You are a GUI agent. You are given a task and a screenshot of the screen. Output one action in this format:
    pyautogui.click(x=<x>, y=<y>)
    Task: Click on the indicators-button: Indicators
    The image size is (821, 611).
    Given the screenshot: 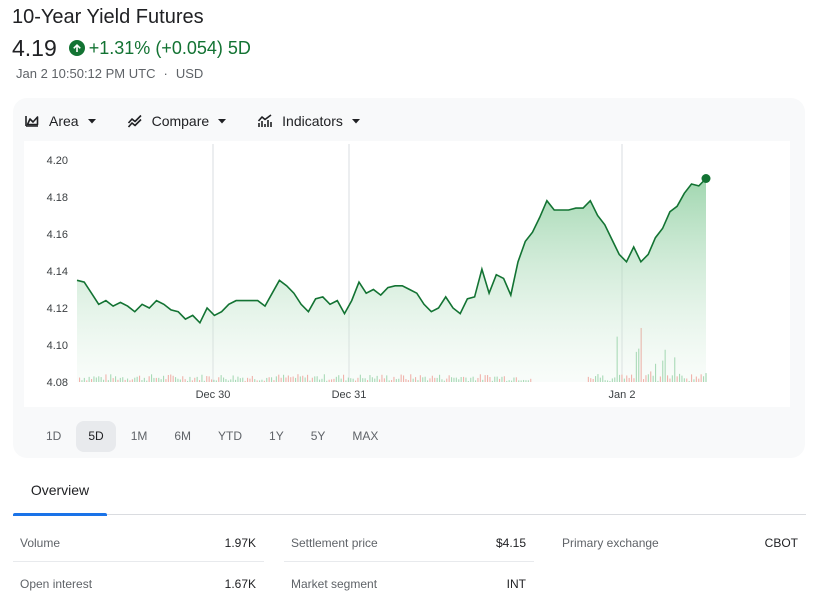 What is the action you would take?
    pyautogui.click(x=309, y=121)
    